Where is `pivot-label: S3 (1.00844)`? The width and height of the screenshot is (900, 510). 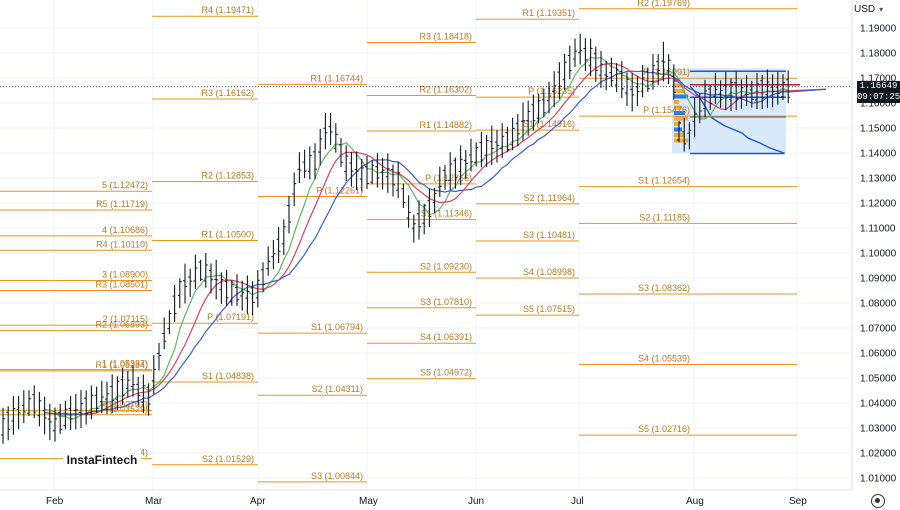 pivot-label: S3 (1.00844) is located at coordinates (337, 476).